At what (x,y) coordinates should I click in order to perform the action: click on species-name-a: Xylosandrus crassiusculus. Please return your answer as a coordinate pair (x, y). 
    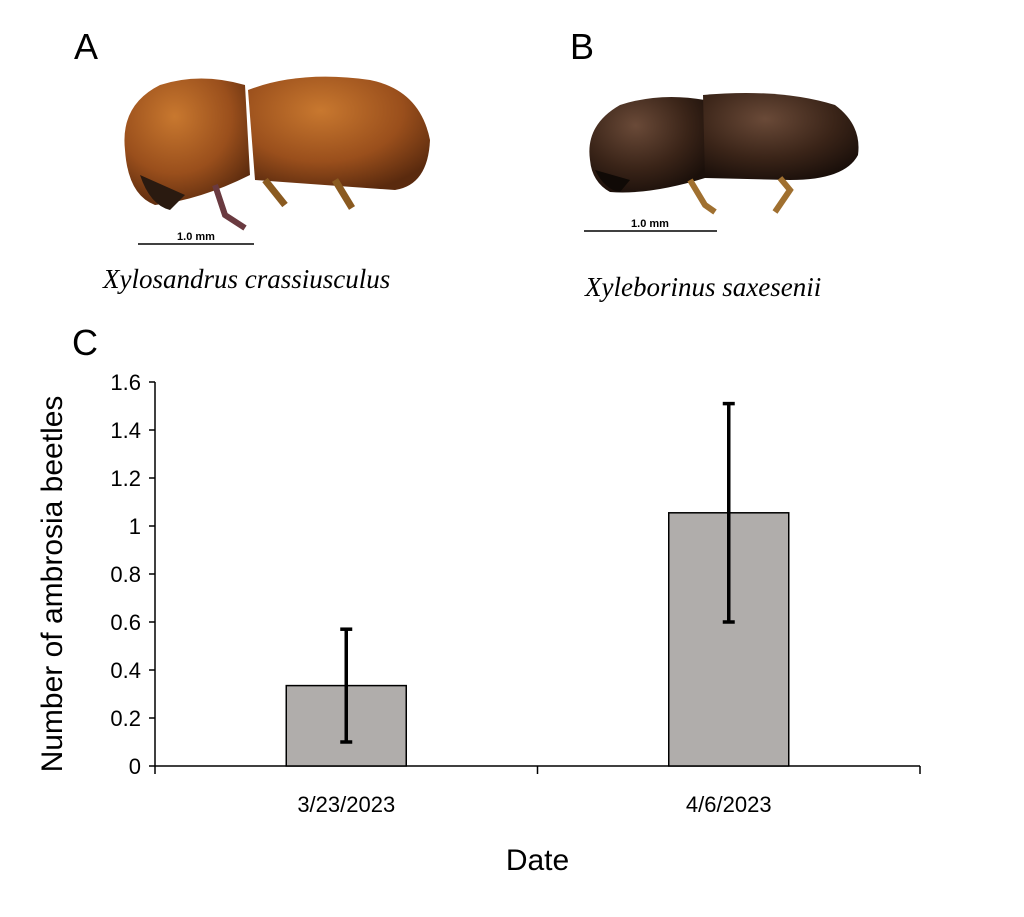
    Looking at the image, I should click on (247, 279).